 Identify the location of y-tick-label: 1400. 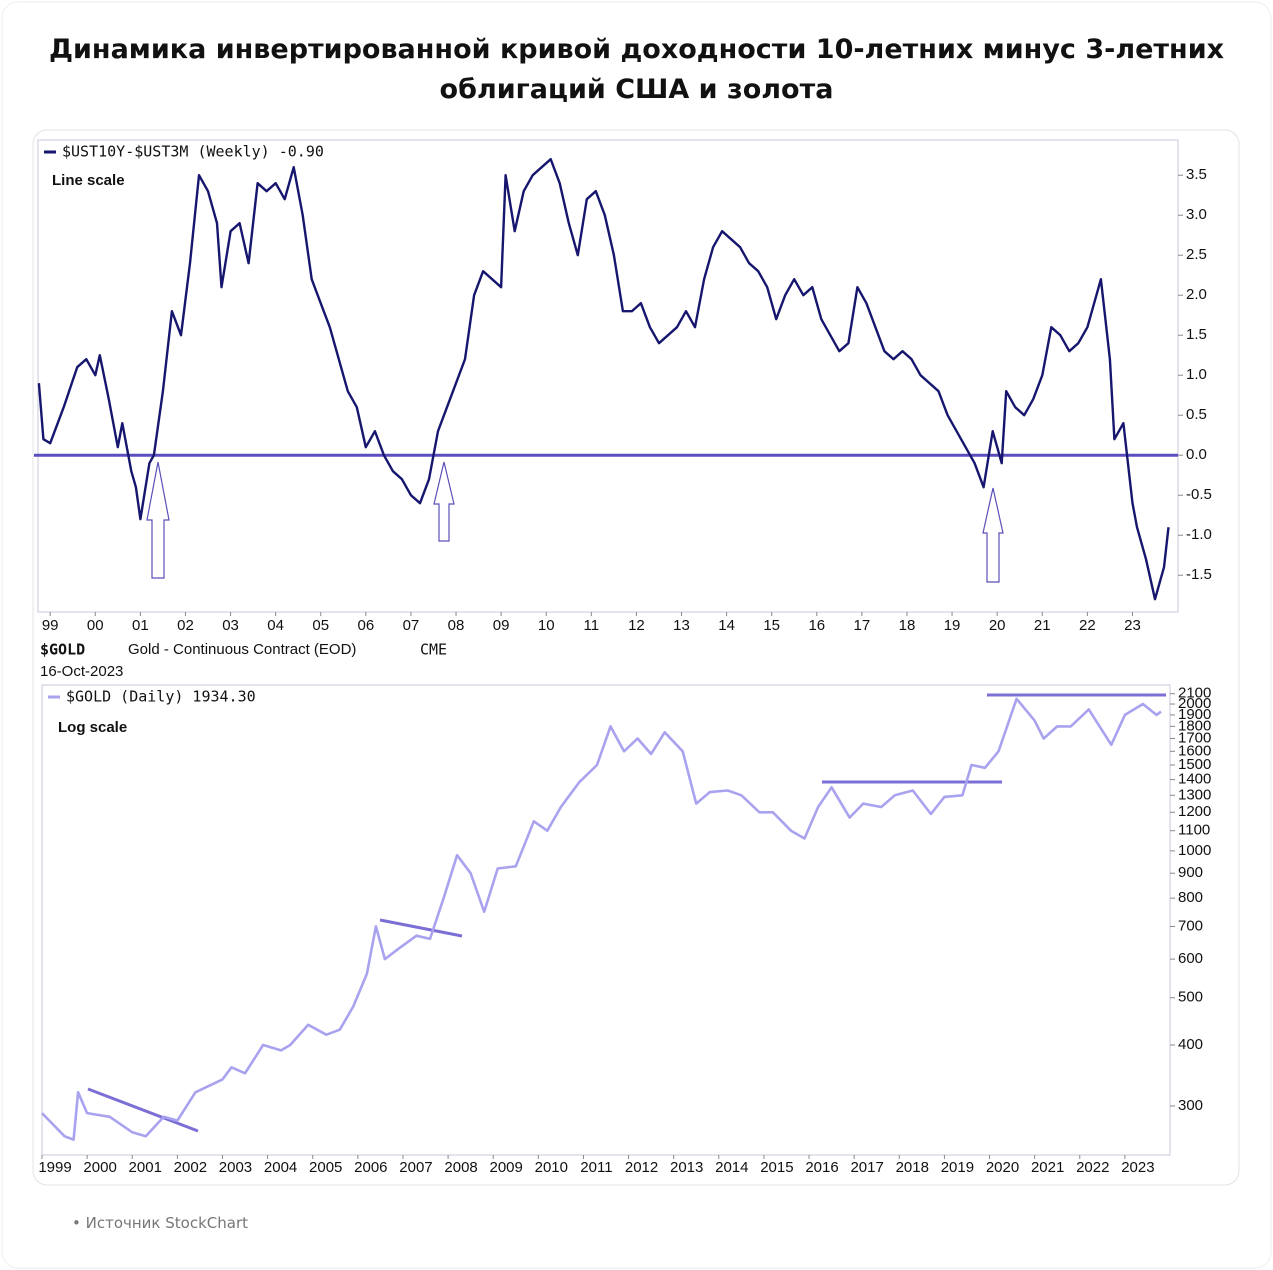
(1194, 779).